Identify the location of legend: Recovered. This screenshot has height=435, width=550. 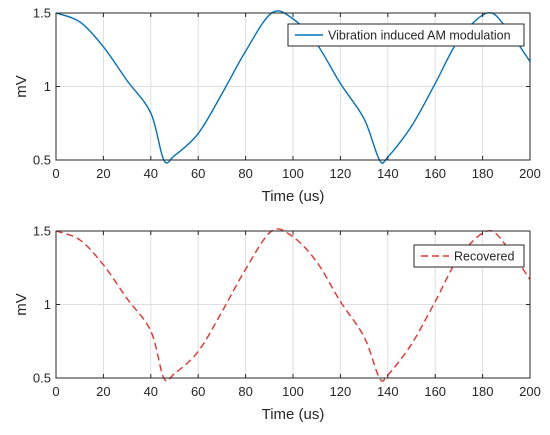
(469, 256).